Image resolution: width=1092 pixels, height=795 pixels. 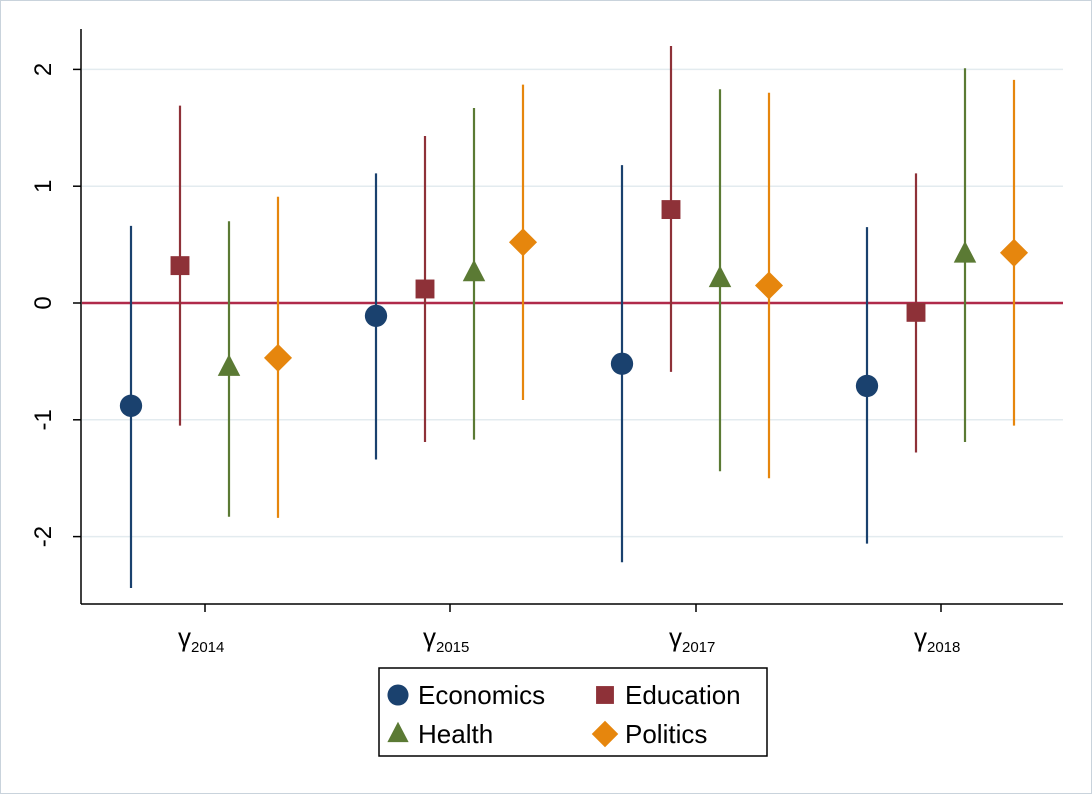 I want to click on legend: Economics Education Health Politics, so click(x=573, y=712).